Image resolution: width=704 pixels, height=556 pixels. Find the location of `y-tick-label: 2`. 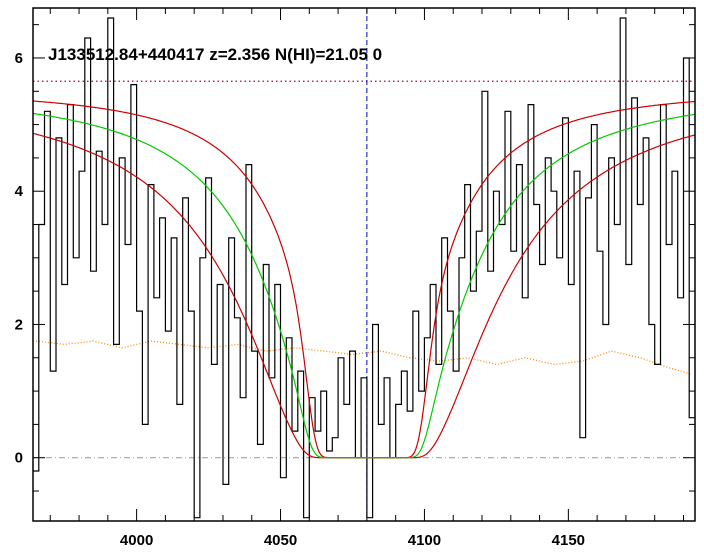

y-tick-label: 2 is located at coordinates (19, 324).